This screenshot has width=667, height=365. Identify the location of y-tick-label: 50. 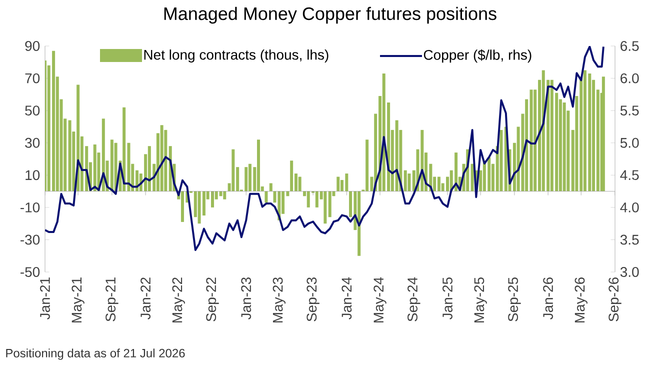
(32, 111).